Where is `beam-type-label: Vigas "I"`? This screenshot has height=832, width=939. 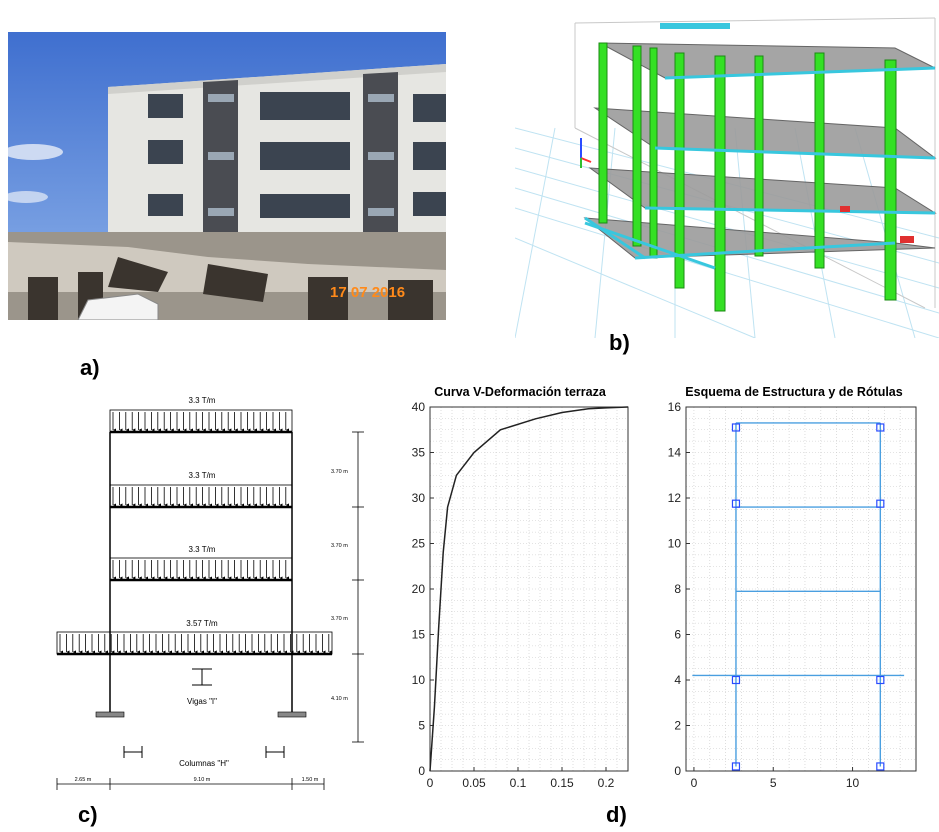
beam-type-label: Vigas "I" is located at coordinates (202, 701).